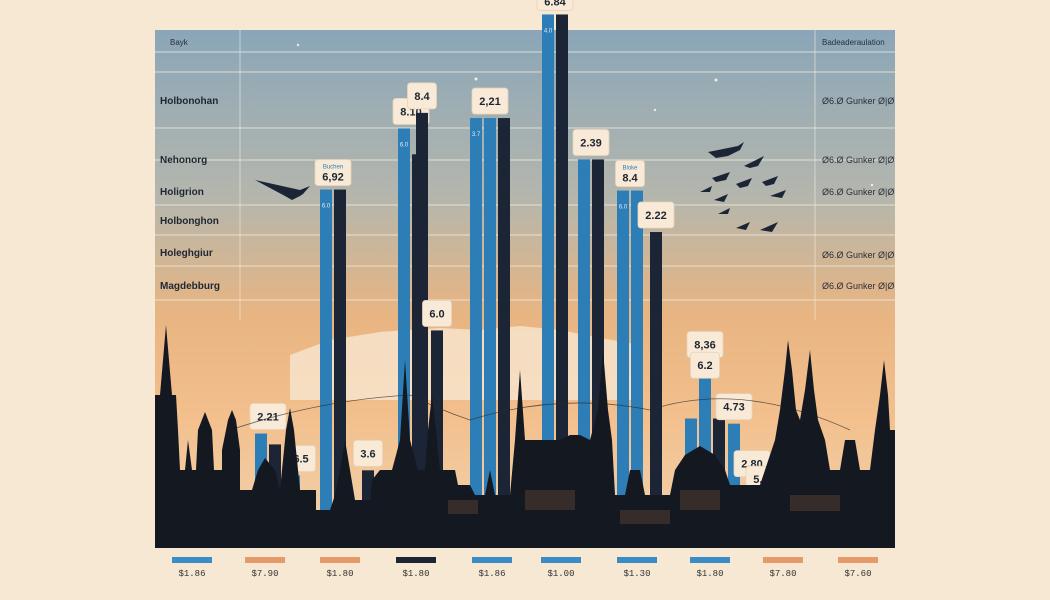 The width and height of the screenshot is (1050, 600). What do you see at coordinates (189, 221) in the screenshot?
I see `row-label: Holbonghon` at bounding box center [189, 221].